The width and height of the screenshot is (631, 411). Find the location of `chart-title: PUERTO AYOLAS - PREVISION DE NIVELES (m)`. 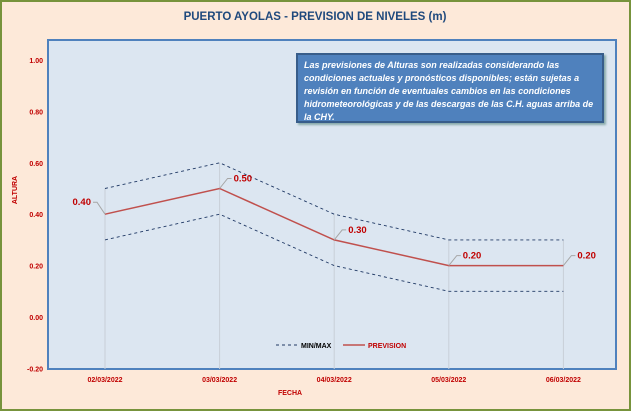

chart-title: PUERTO AYOLAS - PREVISION DE NIVELES (m) is located at coordinates (315, 17).